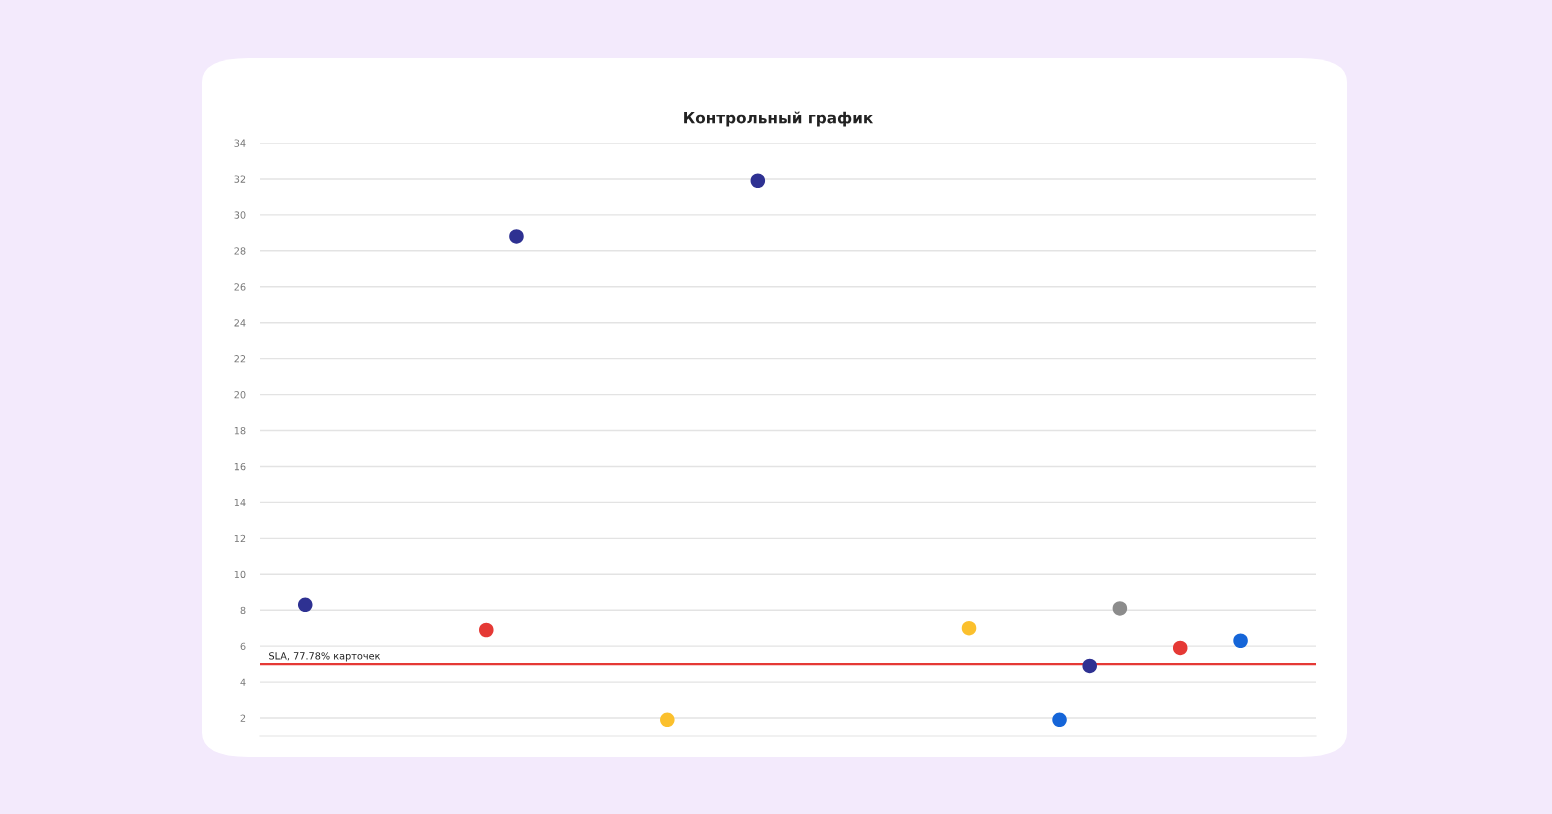  I want to click on y-tick-label: 16, so click(240, 466).